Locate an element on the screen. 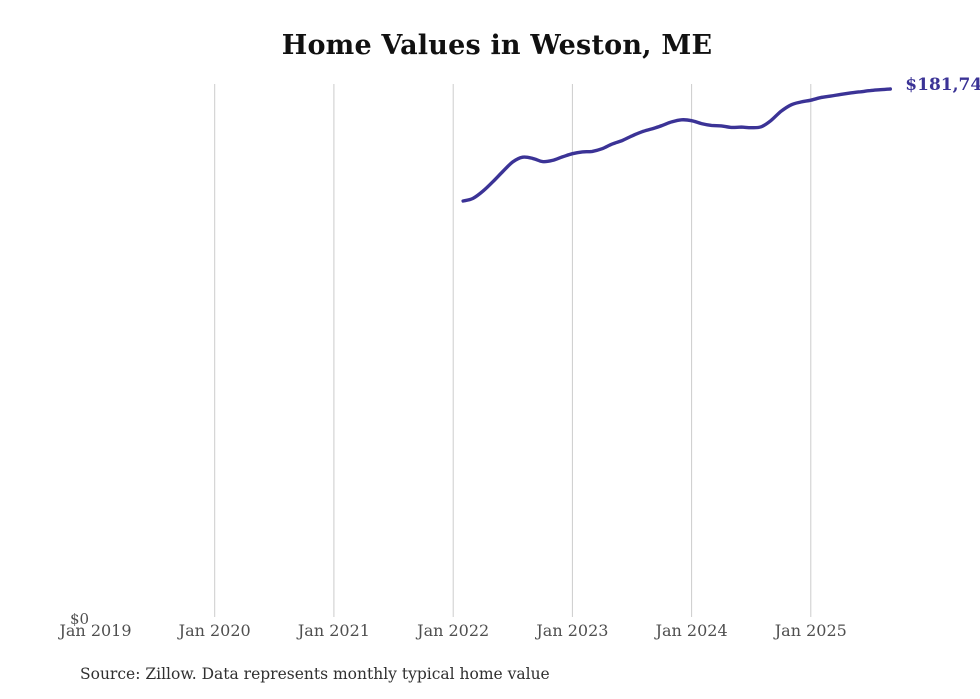  x-axis-label-2020: Jan 2020 is located at coordinates (214, 630).